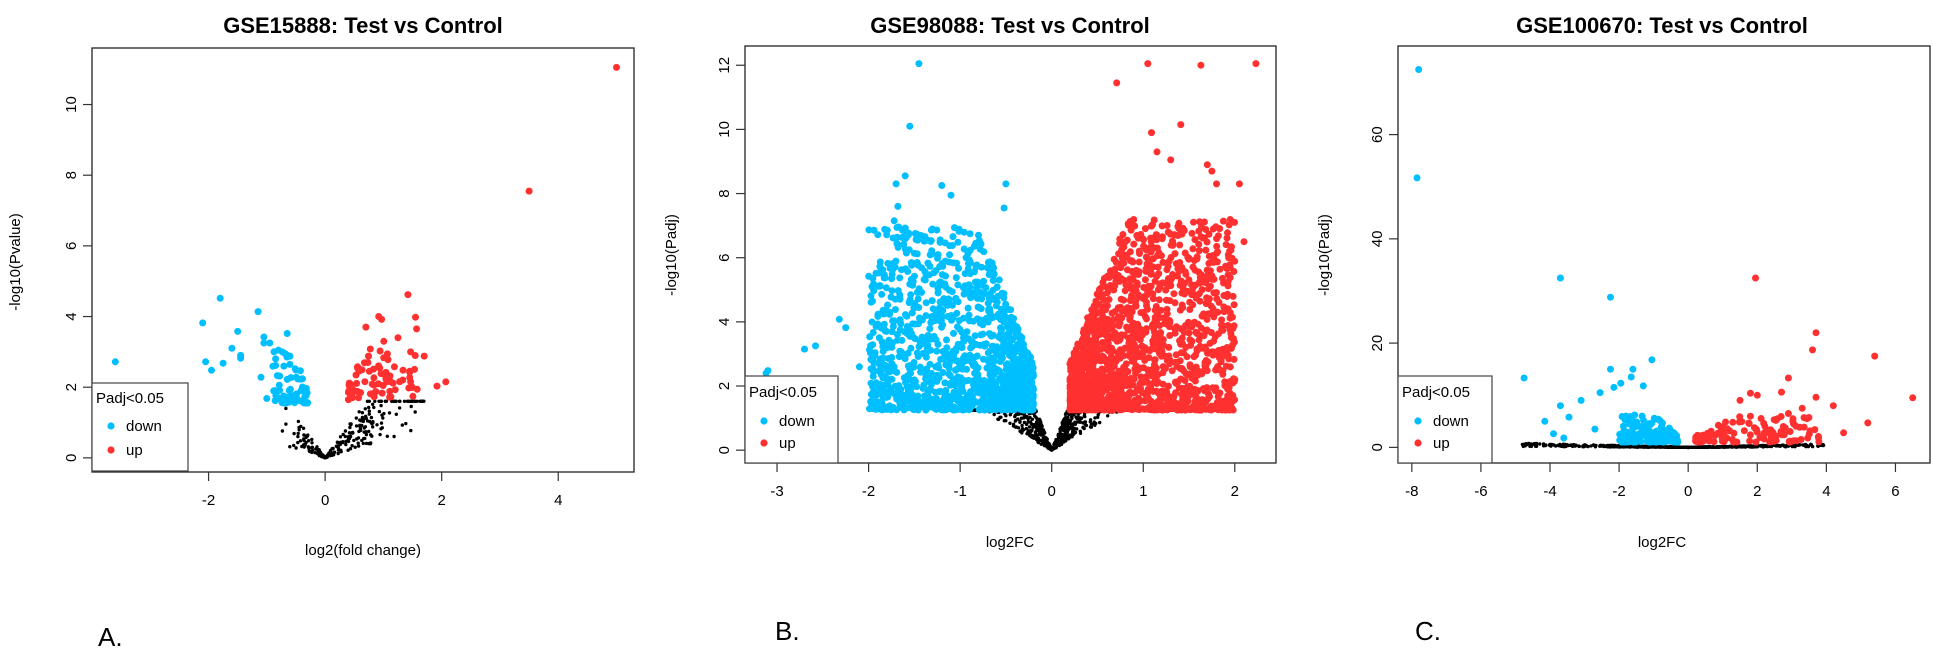  What do you see at coordinates (671, 255) in the screenshot?
I see `y-axis-label: -log10(Padj)` at bounding box center [671, 255].